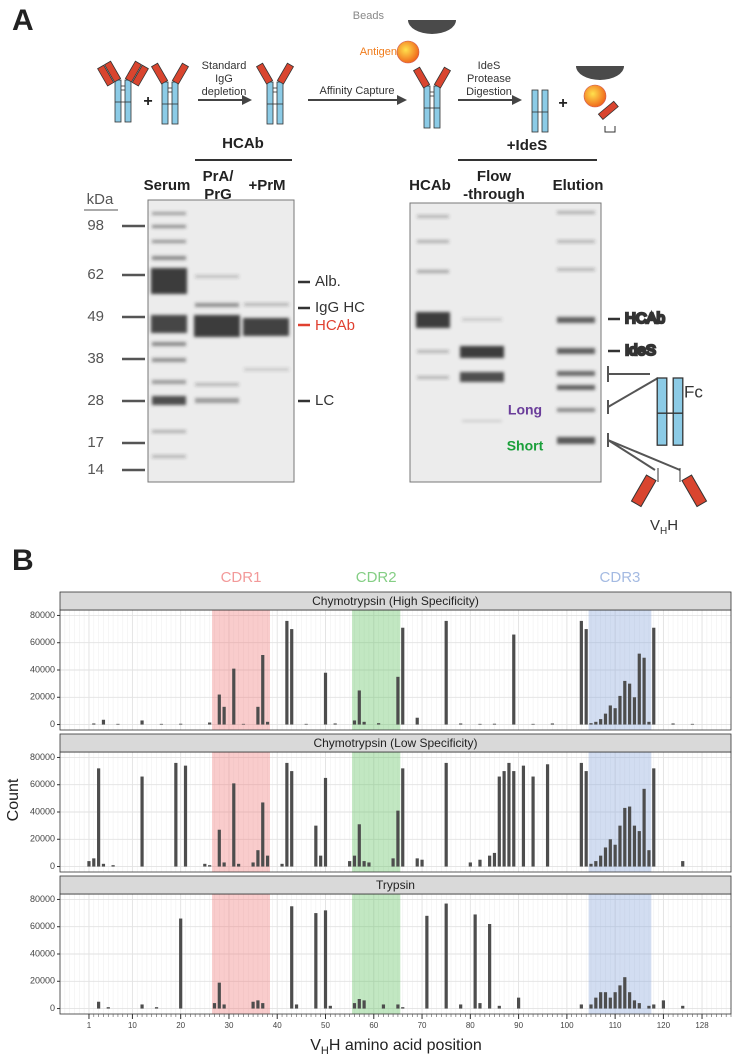 Image resolution: width=733 pixels, height=1059 pixels. I want to click on x-axis-label: VHH amino acid position, so click(396, 1047).